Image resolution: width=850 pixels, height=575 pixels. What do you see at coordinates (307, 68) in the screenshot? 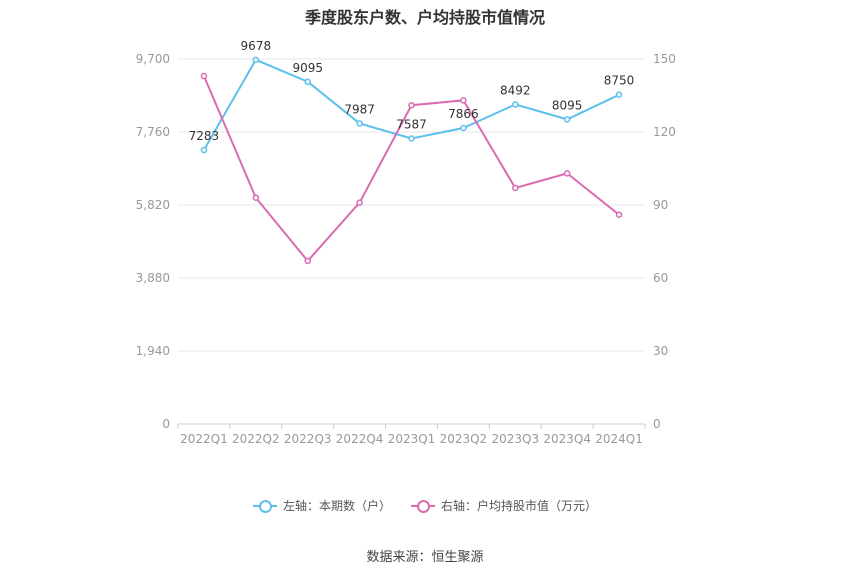
I see `left-series-data-label: 9095` at bounding box center [307, 68].